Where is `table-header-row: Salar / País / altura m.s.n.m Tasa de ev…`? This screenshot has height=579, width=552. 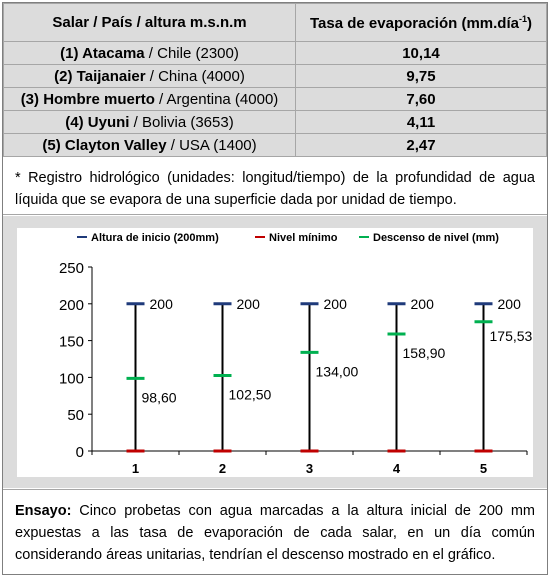 table-header-row: Salar / País / altura m.s.n.m Tasa de ev… is located at coordinates (275, 22).